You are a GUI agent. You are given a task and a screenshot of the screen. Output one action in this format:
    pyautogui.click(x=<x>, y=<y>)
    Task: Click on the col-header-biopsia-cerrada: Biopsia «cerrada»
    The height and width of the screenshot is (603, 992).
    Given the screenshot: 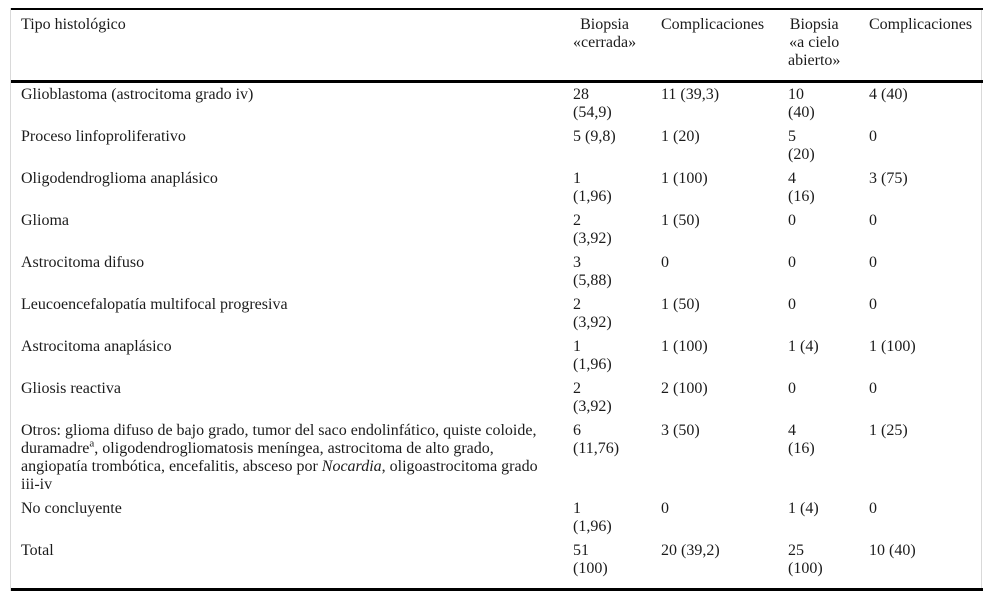 What is the action you would take?
    pyautogui.click(x=617, y=46)
    